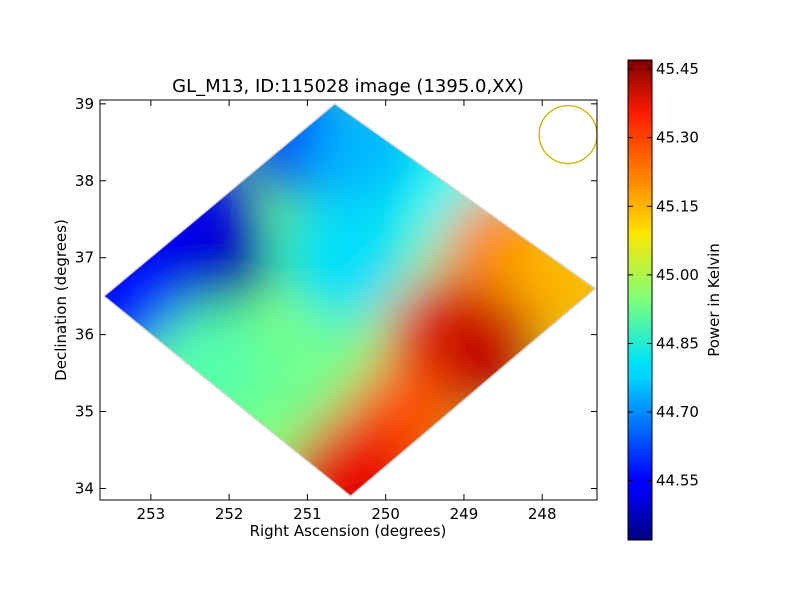 This screenshot has width=800, height=600. What do you see at coordinates (348, 86) in the screenshot?
I see `chart-title: GL_M13, ID:115028 image (1395.0,XX)` at bounding box center [348, 86].